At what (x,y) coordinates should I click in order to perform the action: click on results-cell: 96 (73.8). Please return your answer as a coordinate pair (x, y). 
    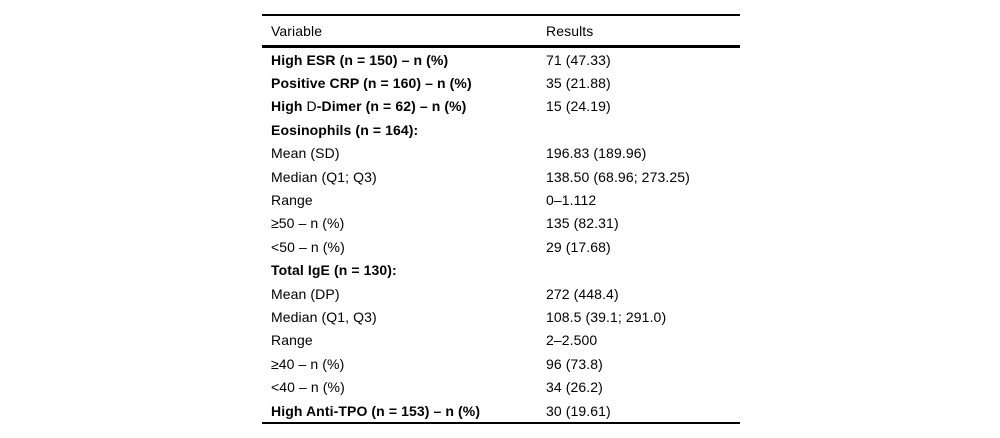
    Looking at the image, I should click on (574, 363).